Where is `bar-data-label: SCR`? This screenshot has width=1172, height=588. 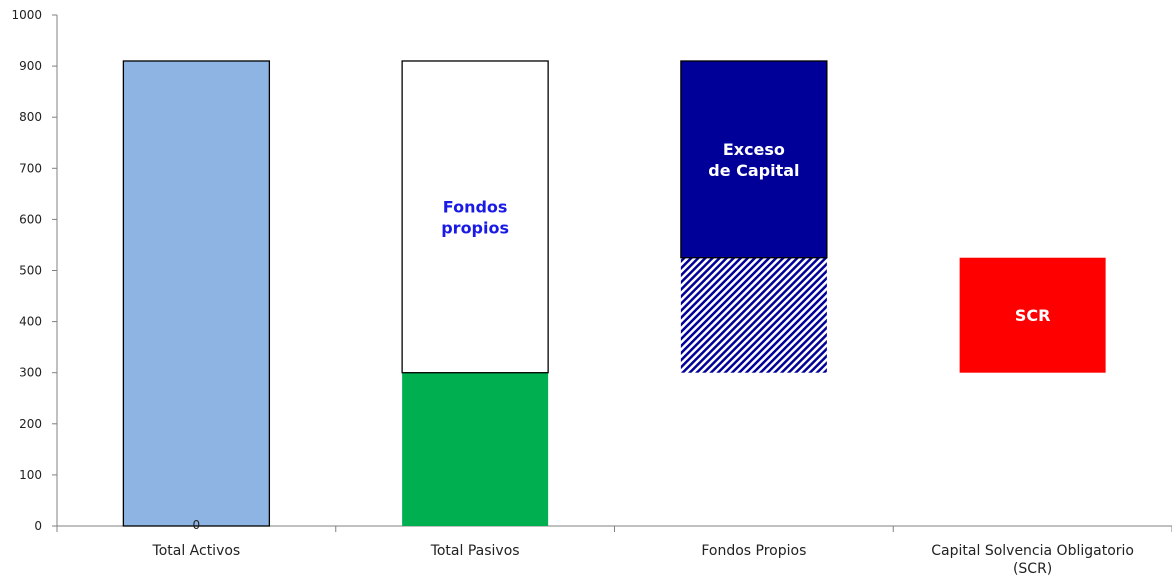
bar-data-label: SCR is located at coordinates (1033, 315).